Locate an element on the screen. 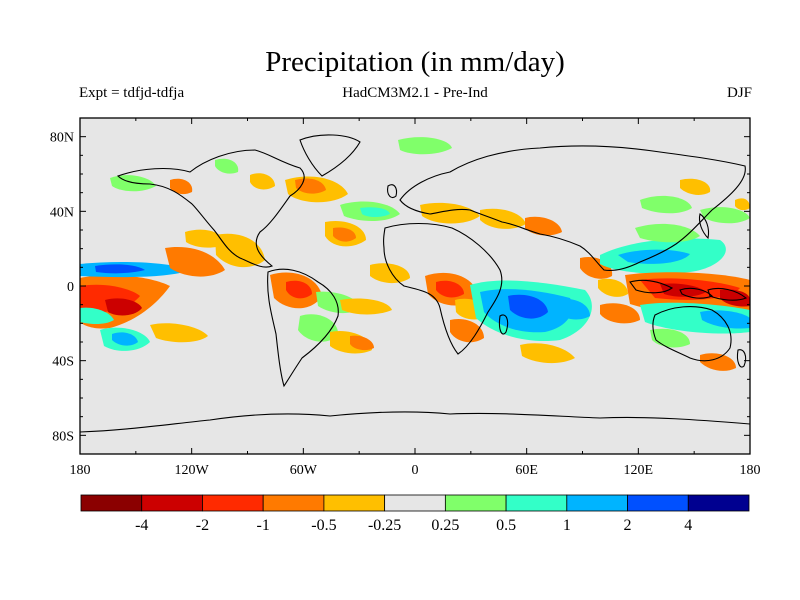 The height and width of the screenshot is (600, 800). colorbar-label: -0.5 is located at coordinates (323, 525).